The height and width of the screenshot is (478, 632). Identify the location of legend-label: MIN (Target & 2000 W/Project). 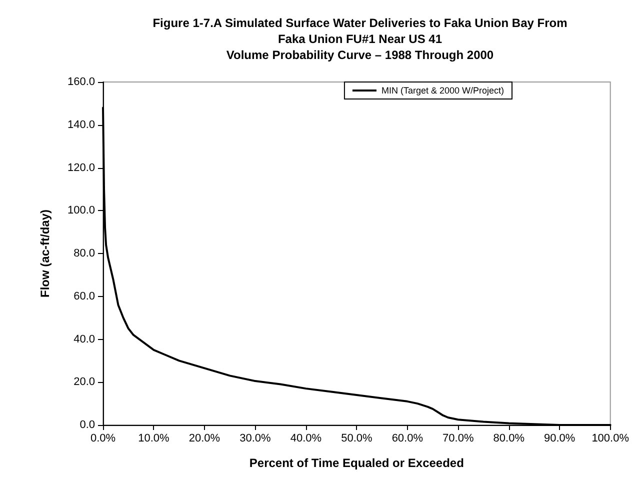
(442, 91).